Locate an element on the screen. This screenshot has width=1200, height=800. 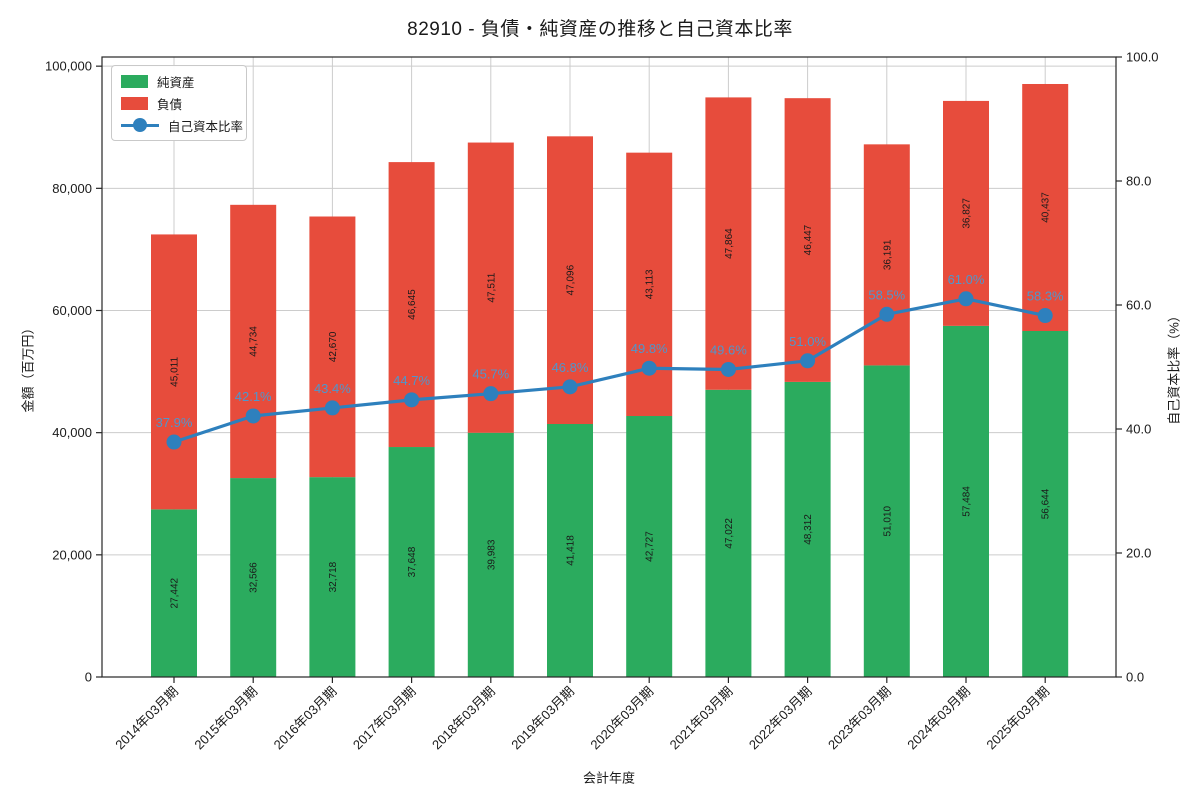
ratio-percent-label: 49.8% is located at coordinates (649, 348).